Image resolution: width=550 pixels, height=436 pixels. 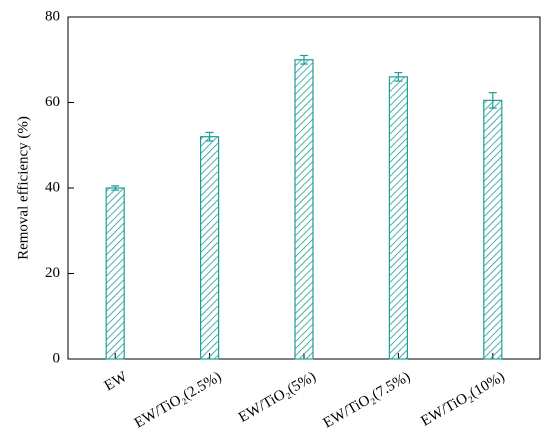 I want to click on x-tick-label: EW/TiO₂(5%), so click(x=277, y=397).